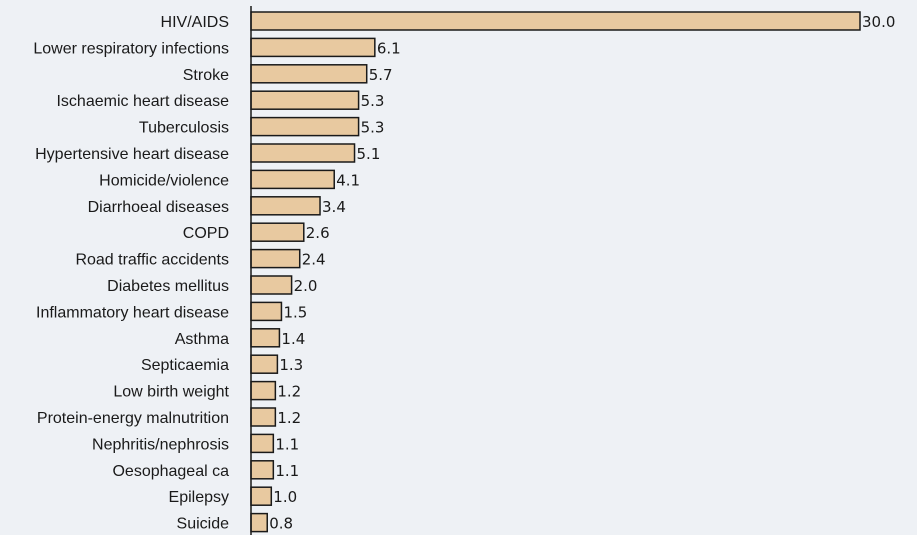  What do you see at coordinates (164, 180) in the screenshot?
I see `category-label: Homicide/violence` at bounding box center [164, 180].